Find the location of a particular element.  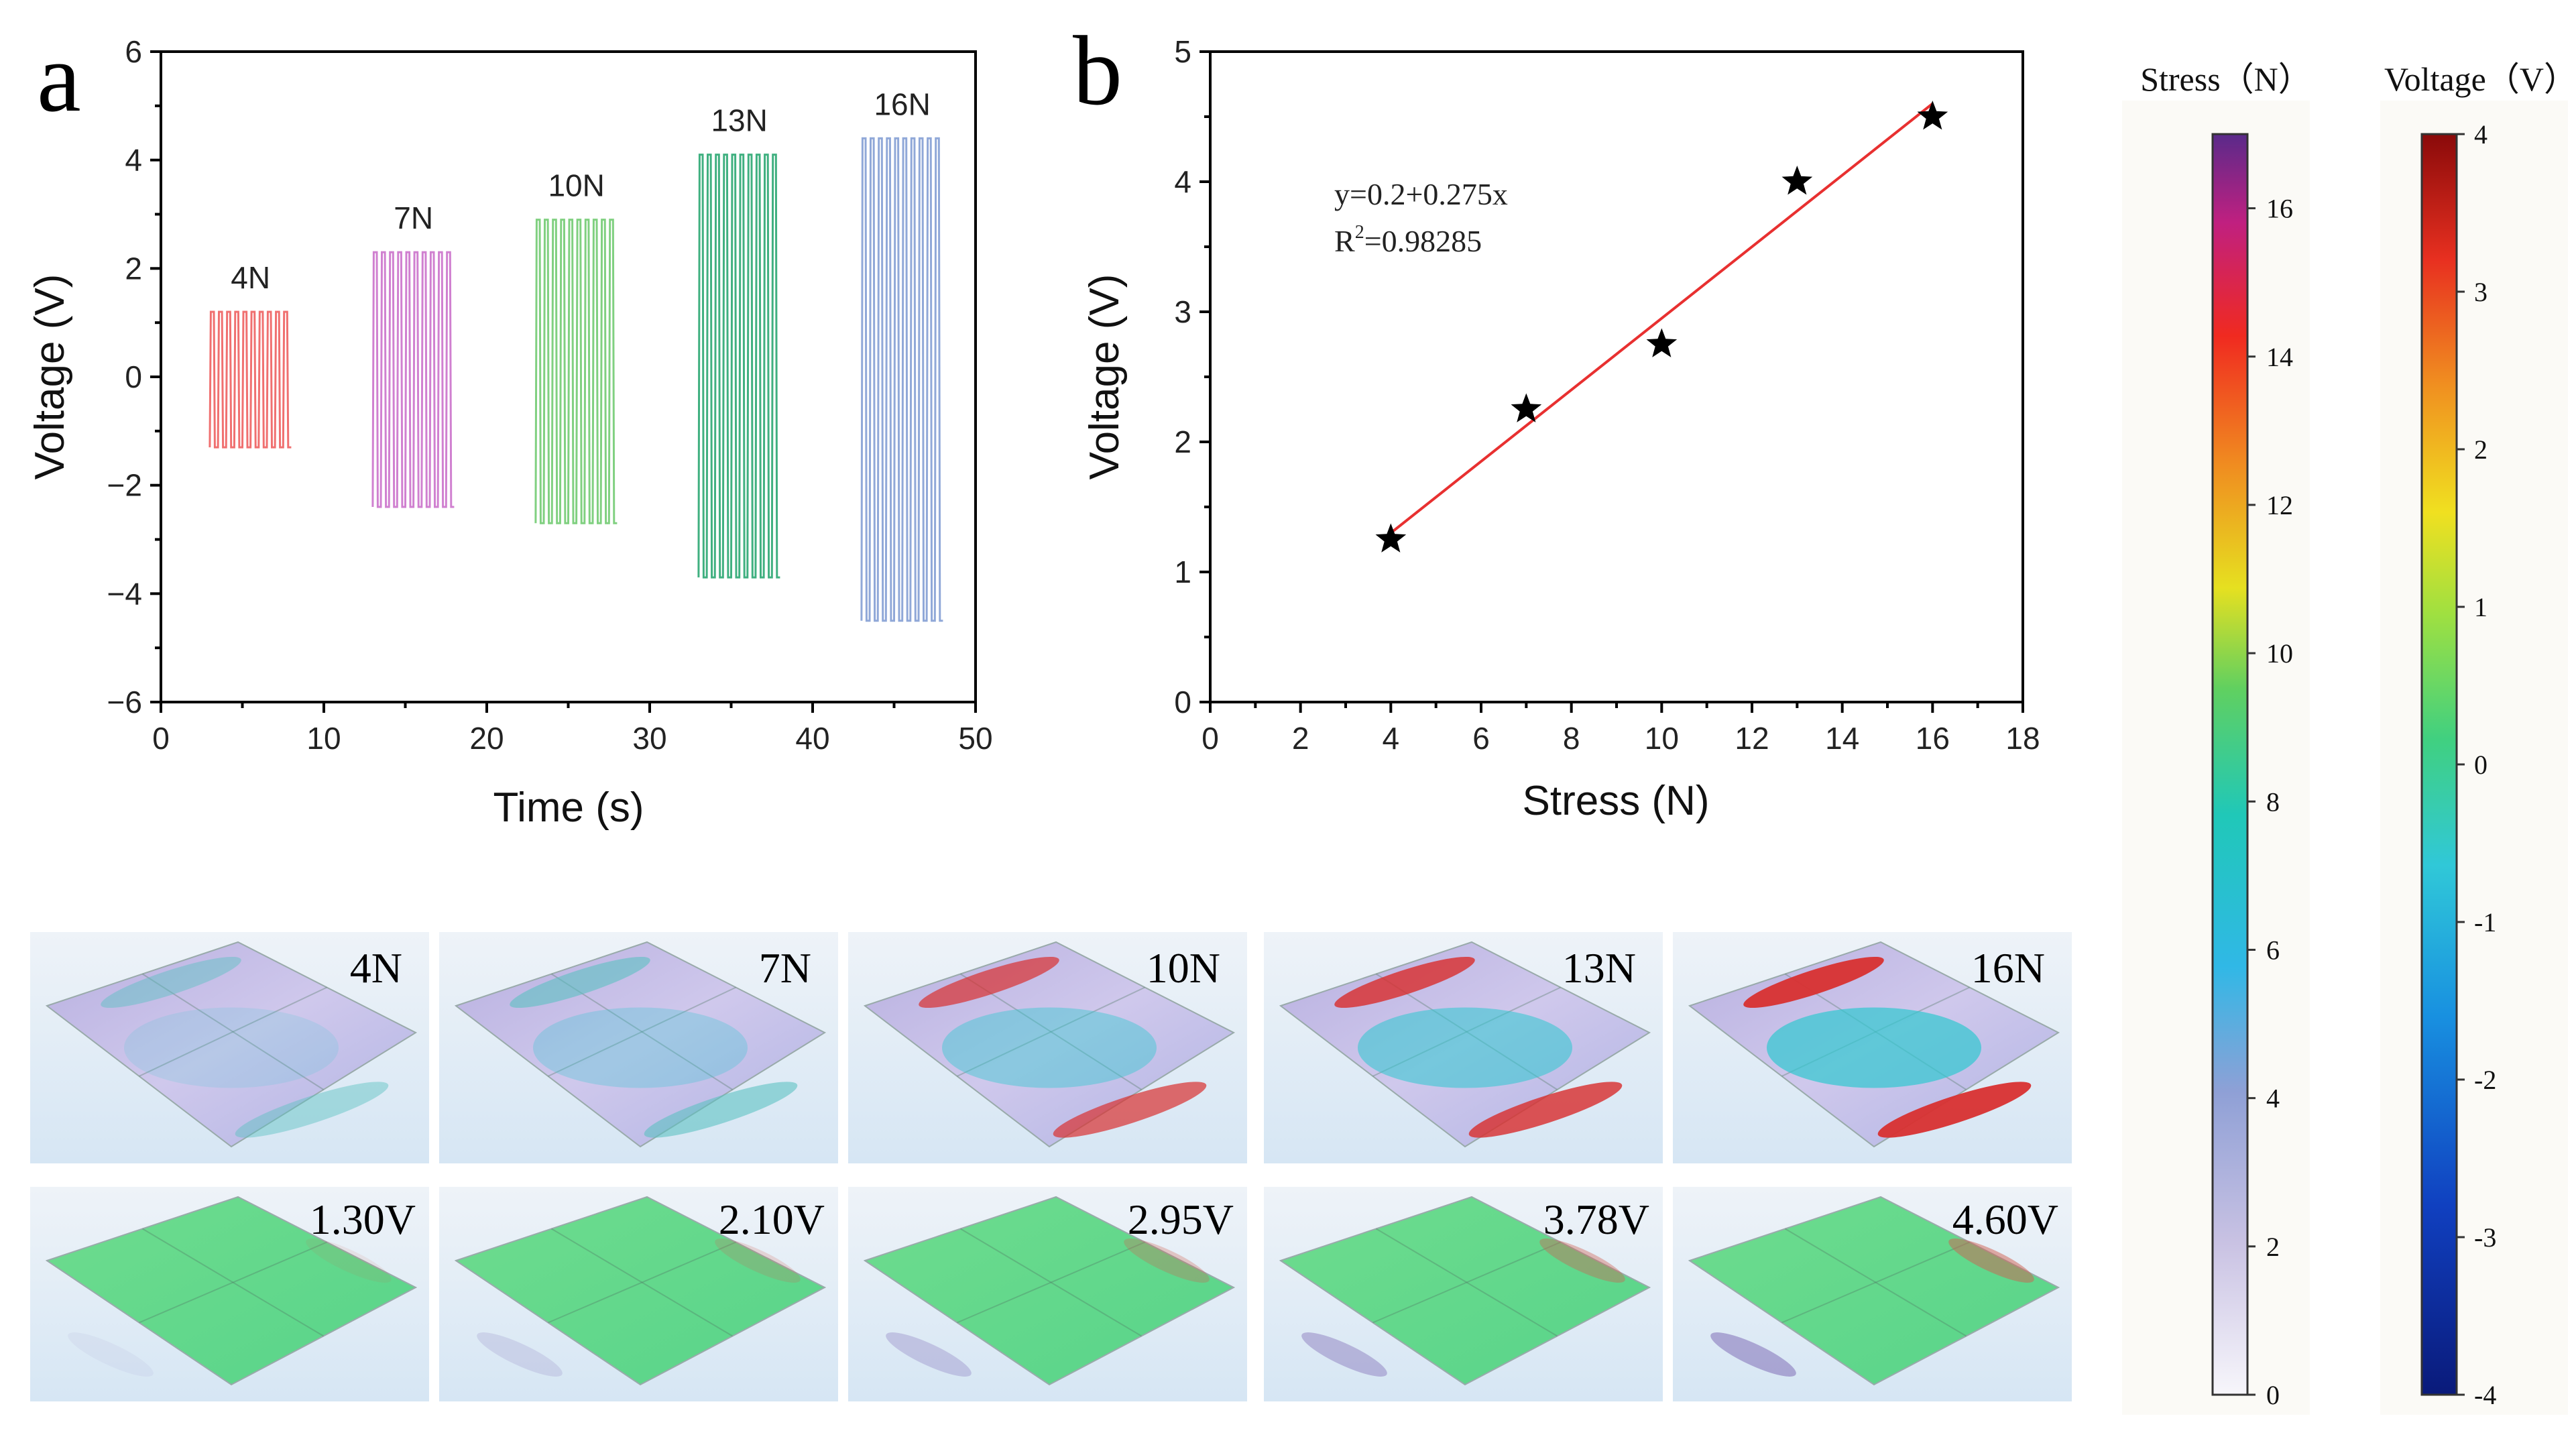

voltage-colorbar-tick-label: -4 is located at coordinates (2485, 1395).